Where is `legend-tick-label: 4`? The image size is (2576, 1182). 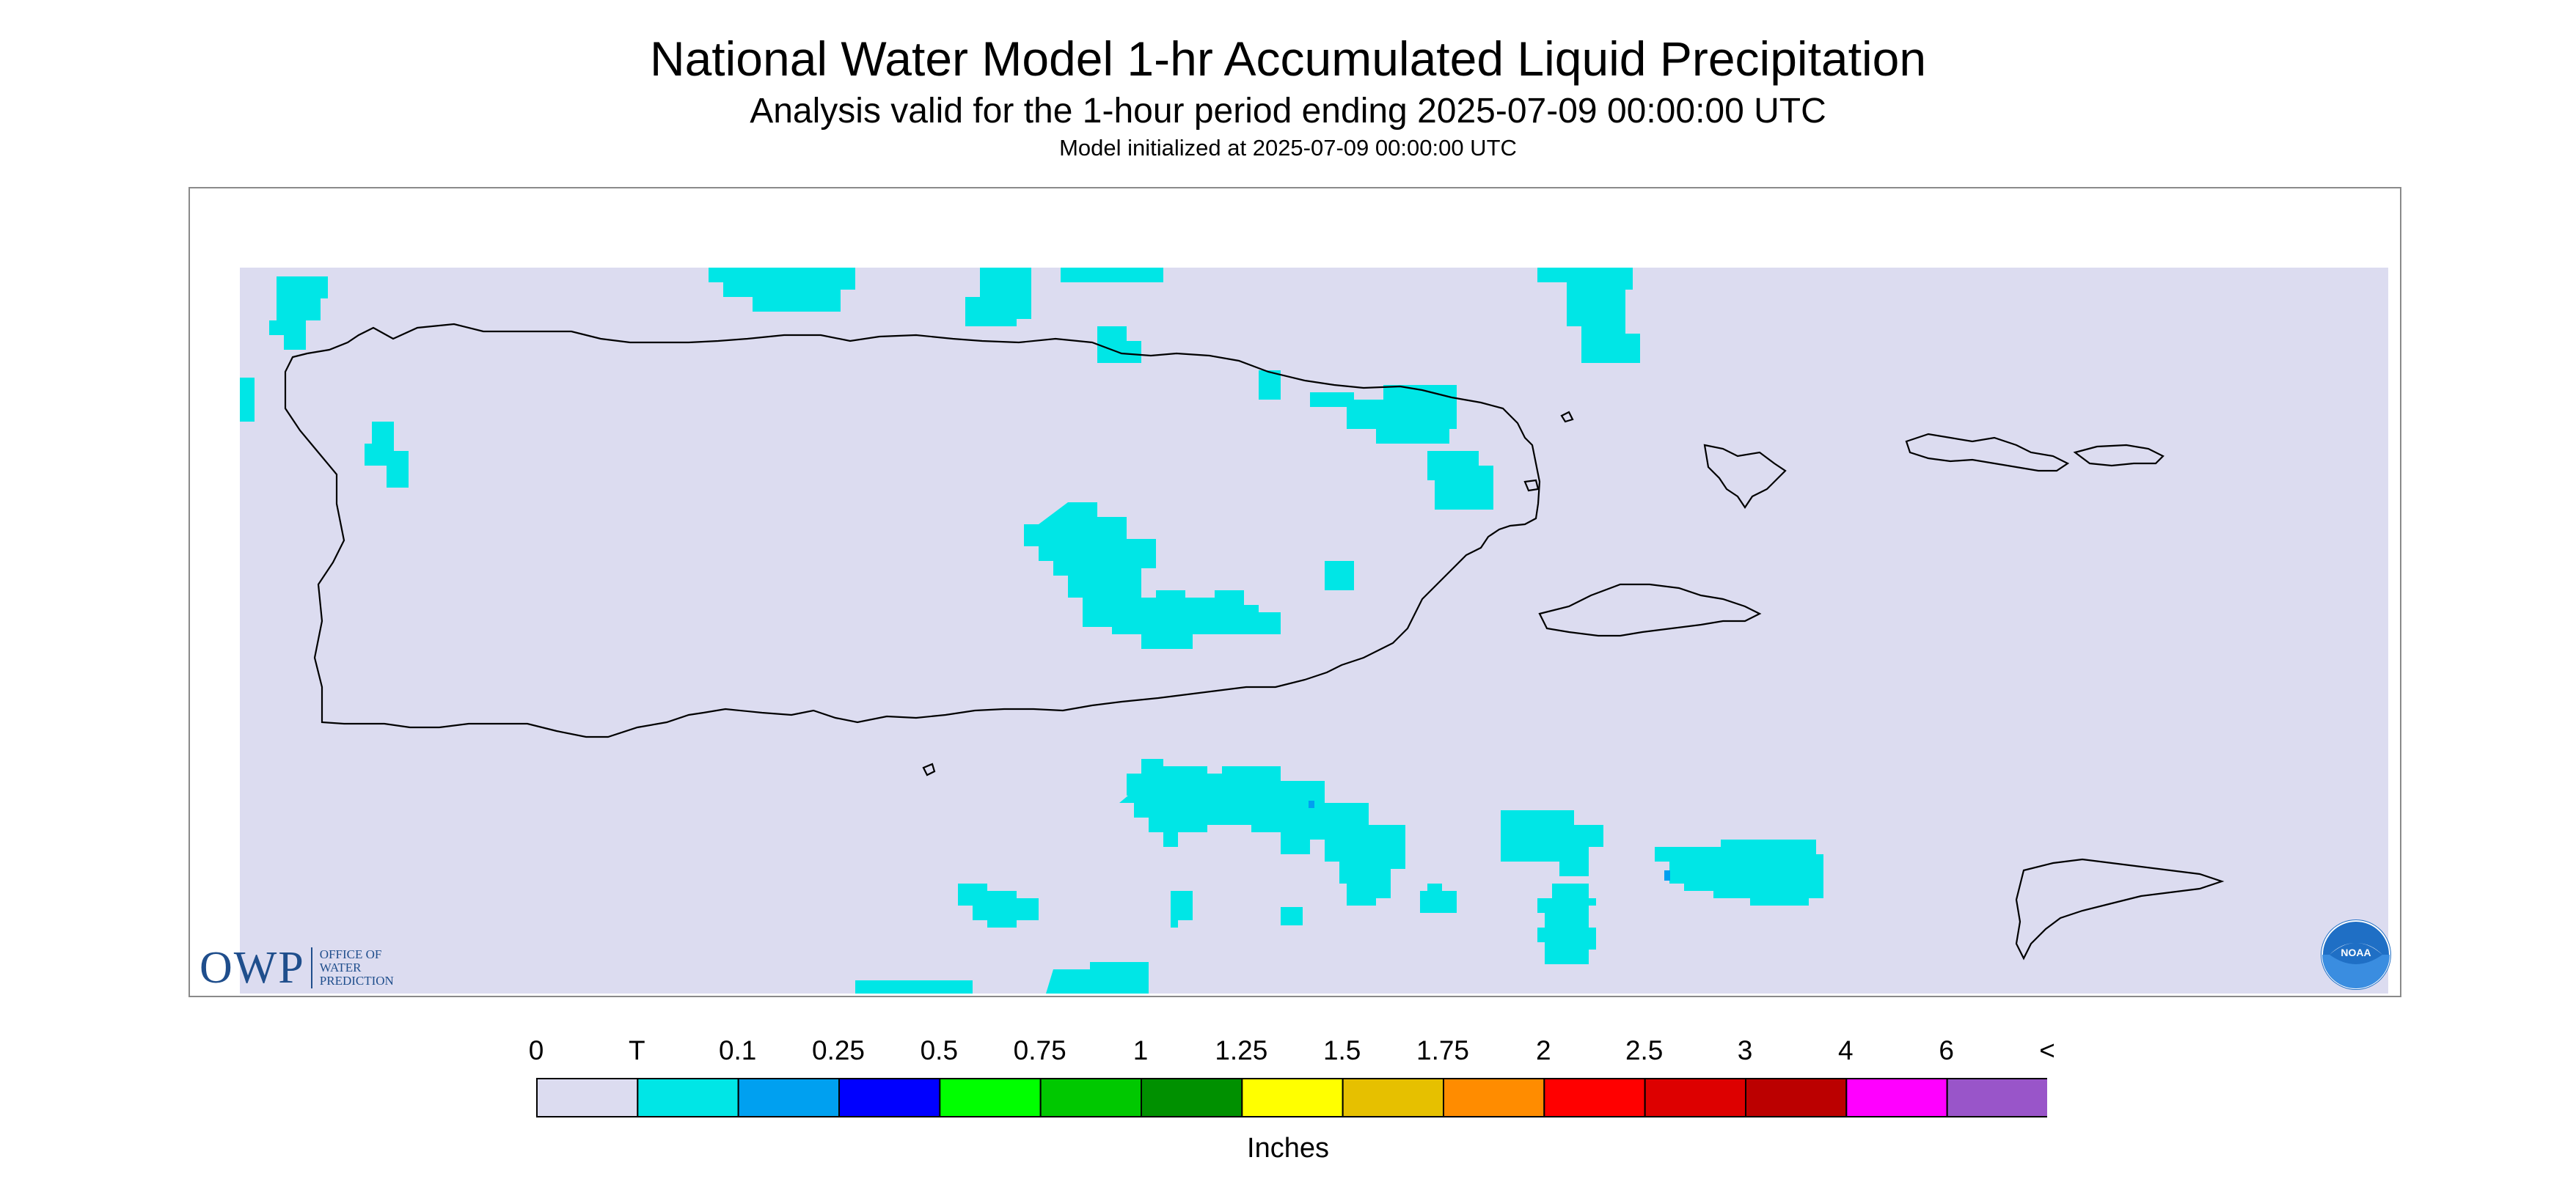
legend-tick-label: 4 is located at coordinates (1846, 1050).